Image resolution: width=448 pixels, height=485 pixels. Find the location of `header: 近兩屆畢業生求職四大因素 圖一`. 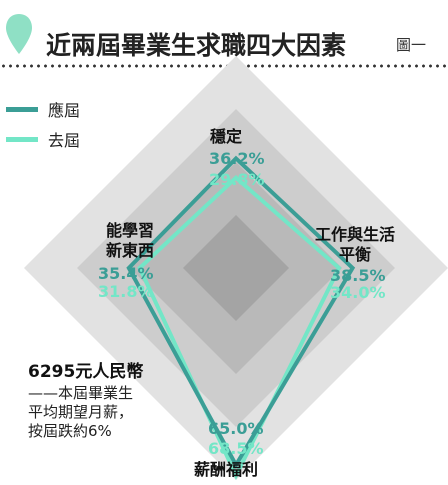

header: 近兩屆畢業生求職四大因素 圖一 is located at coordinates (224, 36).